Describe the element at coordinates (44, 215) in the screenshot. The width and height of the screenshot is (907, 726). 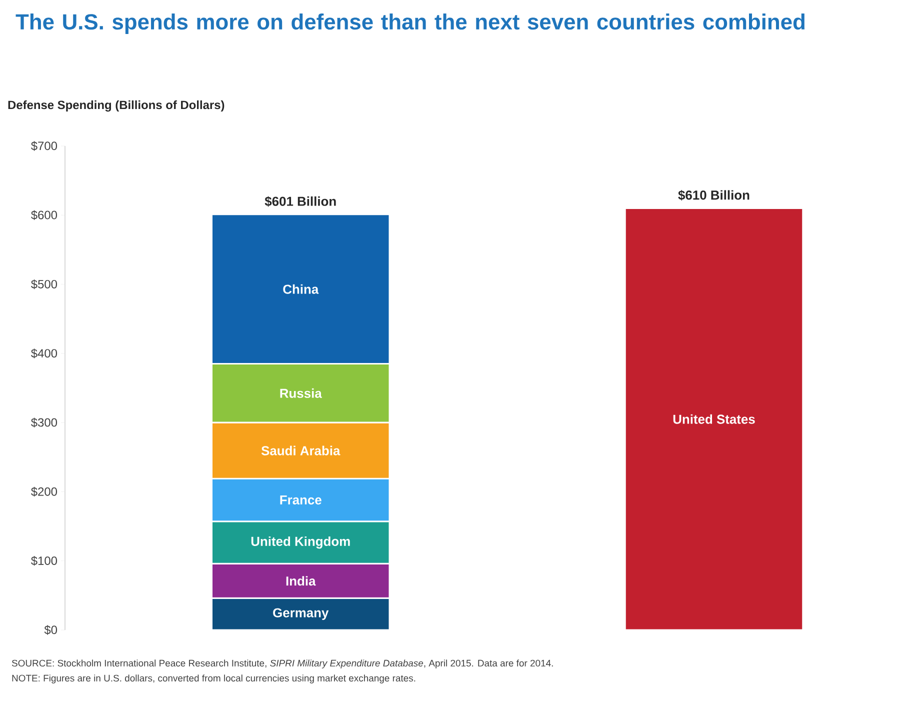
I see `y-tick-label: $600` at that location.